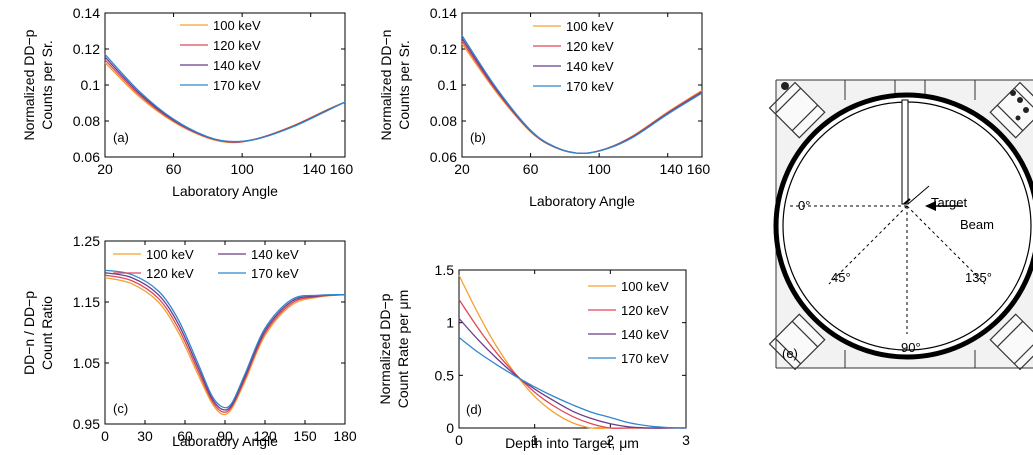 This screenshot has height=455, width=1033. Describe the element at coordinates (220, 55) in the screenshot. I see `panel-a-legend: 100 keV 120 keV 140 keV 170 keV` at that location.